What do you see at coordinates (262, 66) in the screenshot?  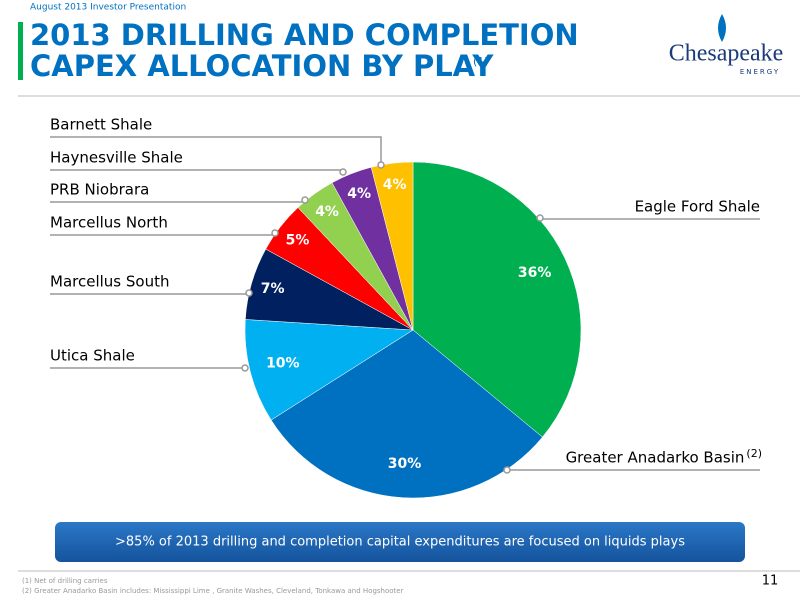 I see `chart-title: CAPEX ALLOCATION BY PLAY` at bounding box center [262, 66].